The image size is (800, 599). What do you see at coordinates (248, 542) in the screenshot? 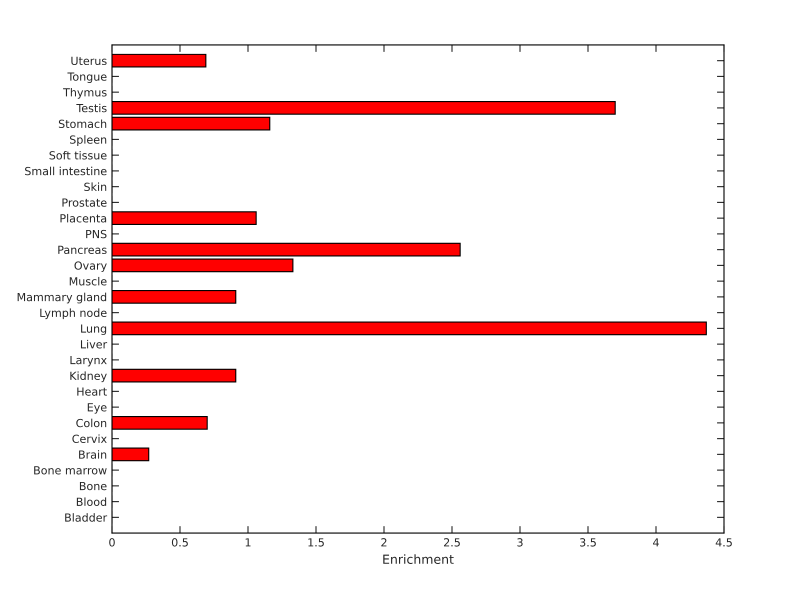
I see `x-tick-label: 1` at bounding box center [248, 542].